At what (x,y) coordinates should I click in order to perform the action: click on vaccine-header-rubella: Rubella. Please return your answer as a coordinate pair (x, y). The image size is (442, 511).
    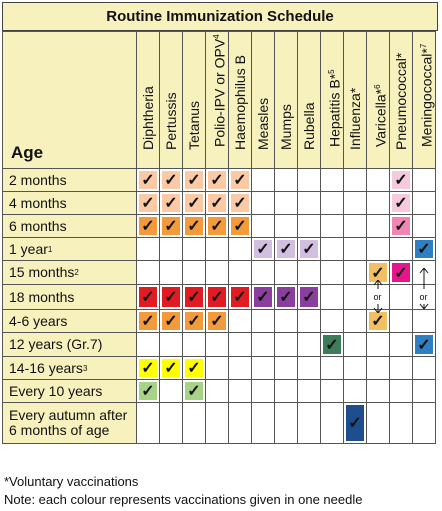
    Looking at the image, I should click on (309, 100).